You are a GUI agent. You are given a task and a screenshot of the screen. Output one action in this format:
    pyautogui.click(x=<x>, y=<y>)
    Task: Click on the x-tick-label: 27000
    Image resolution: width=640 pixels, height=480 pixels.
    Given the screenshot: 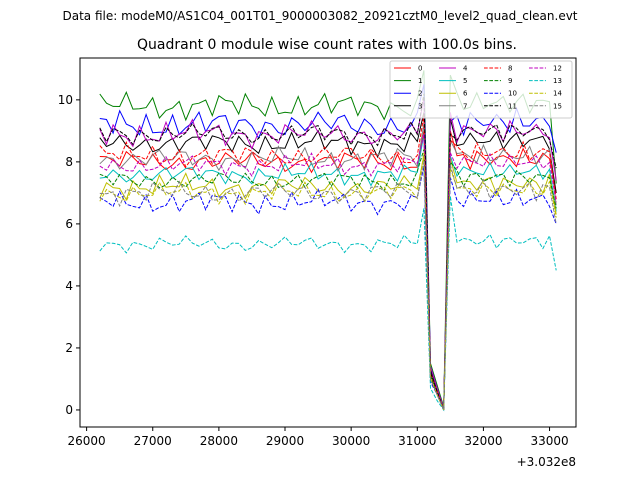 What is the action you would take?
    pyautogui.click(x=153, y=441)
    